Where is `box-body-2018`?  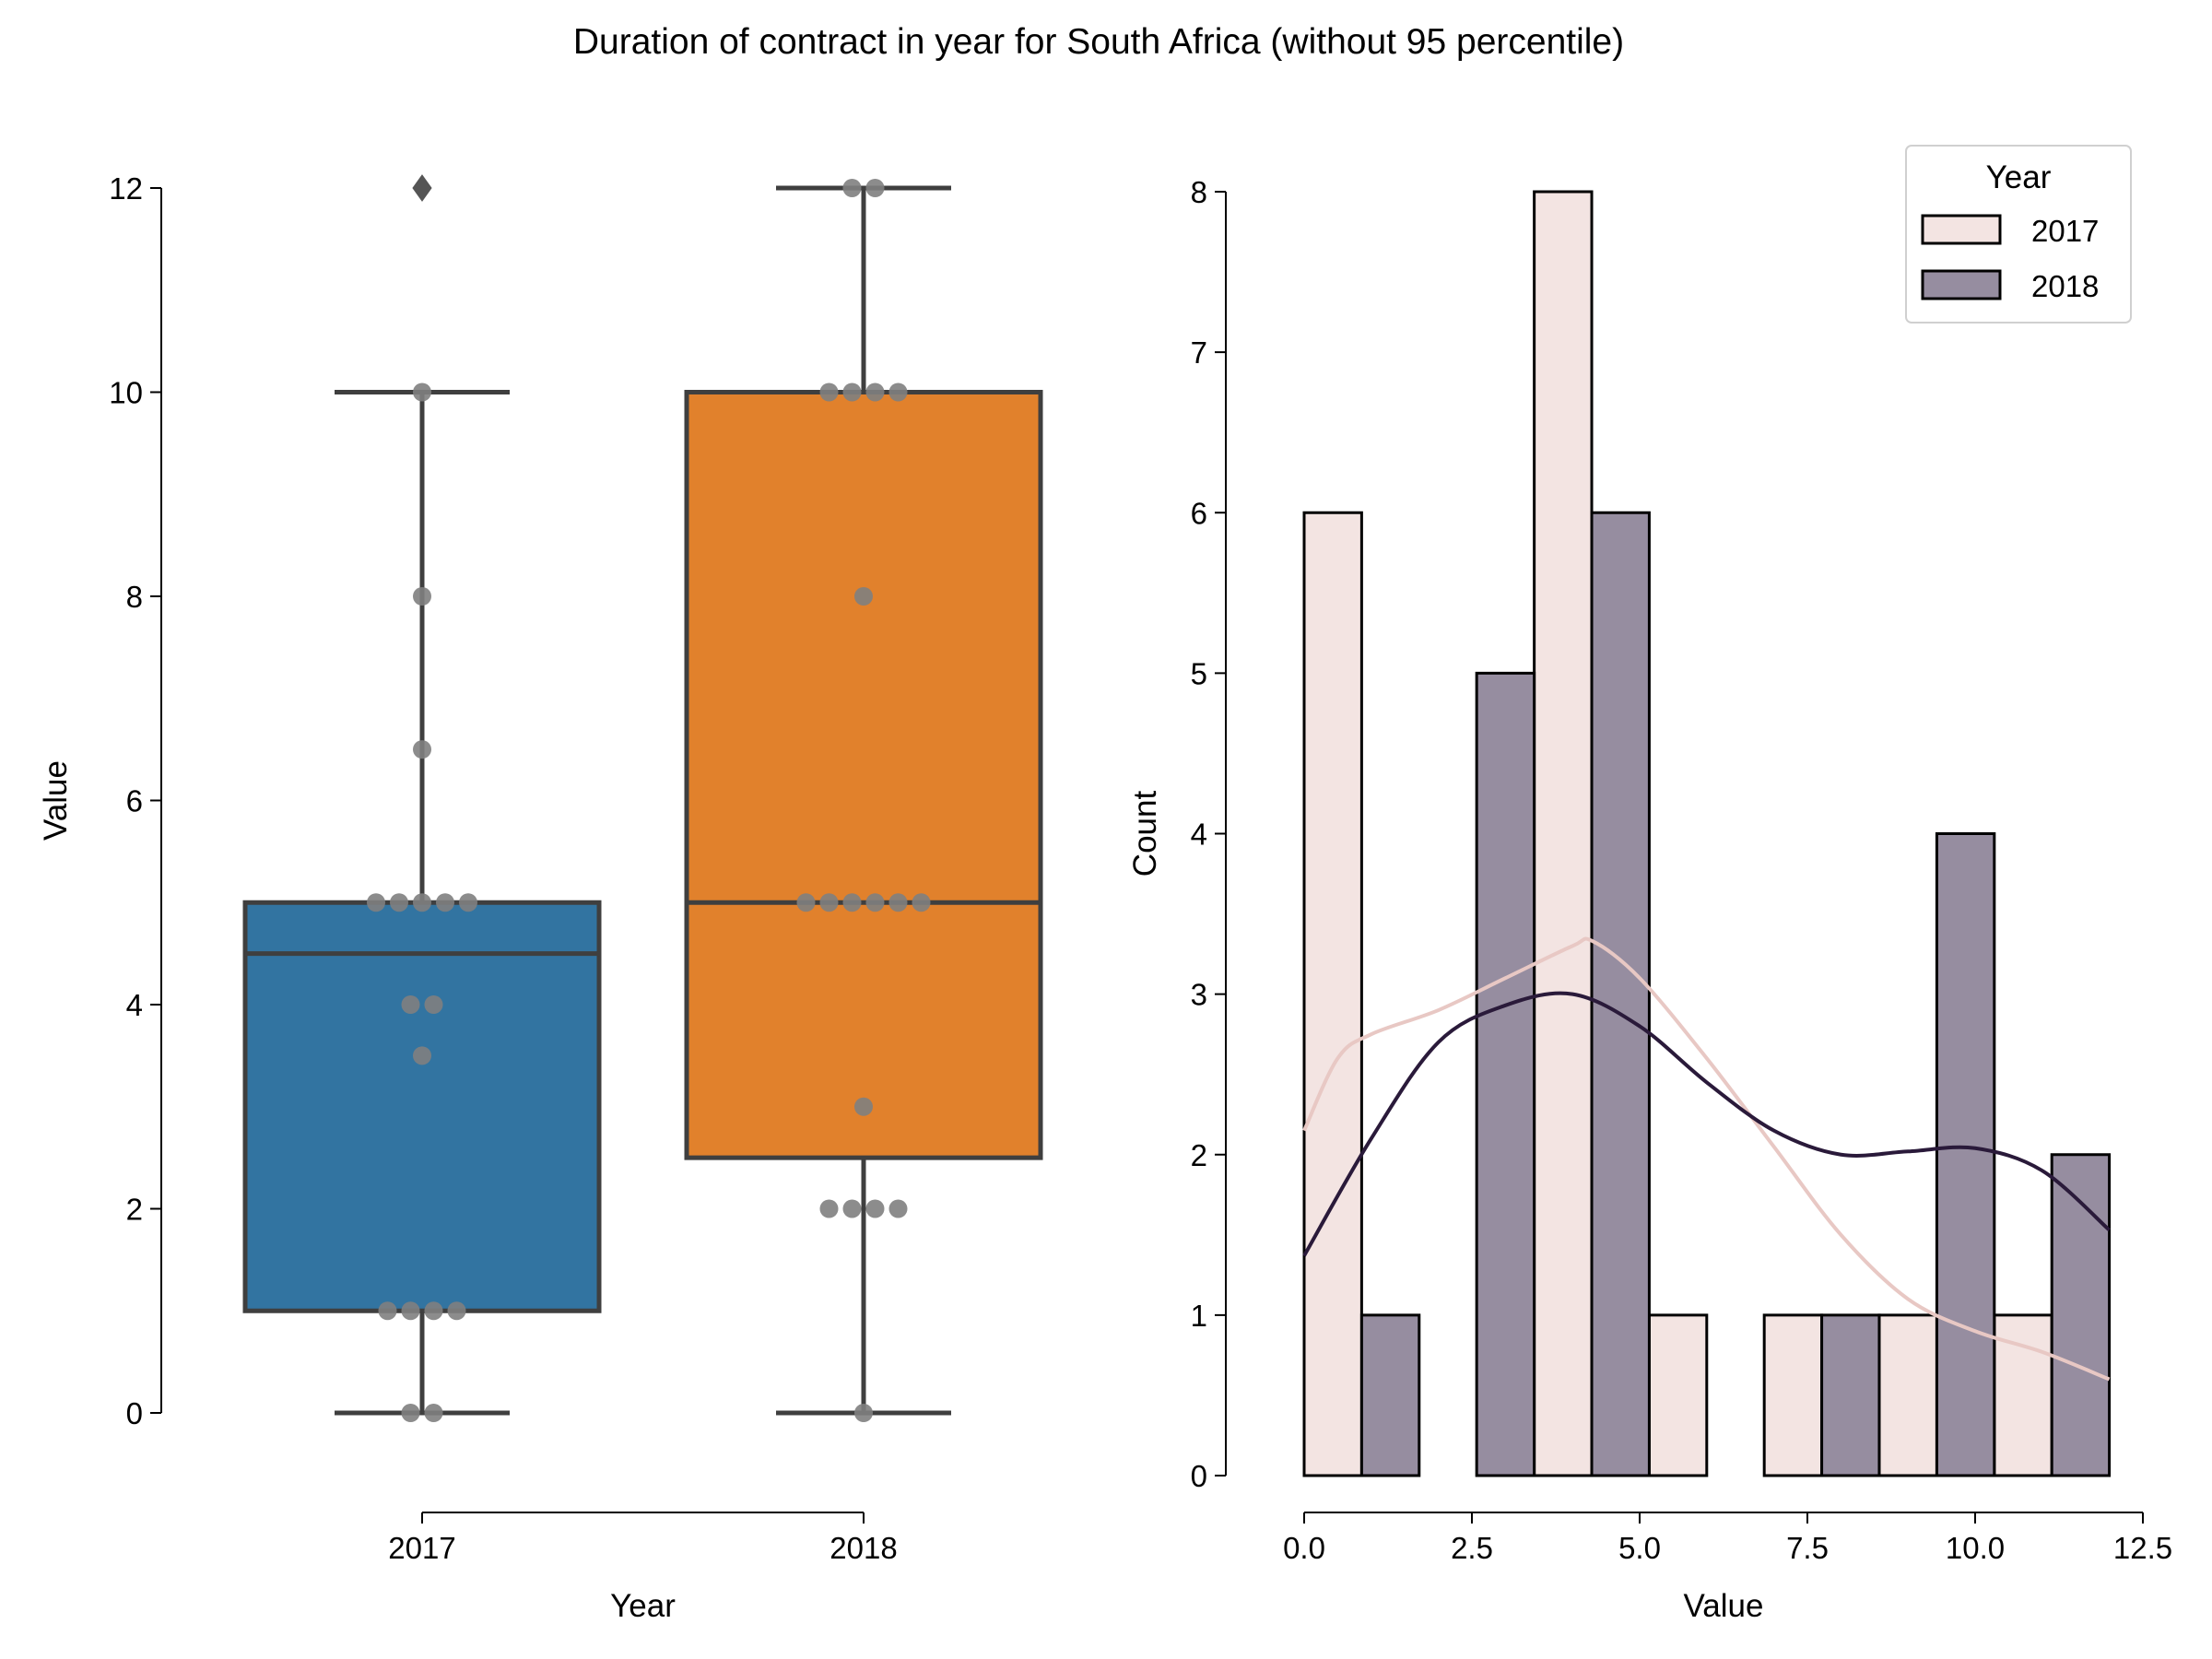 box-body-2018 is located at coordinates (863, 775).